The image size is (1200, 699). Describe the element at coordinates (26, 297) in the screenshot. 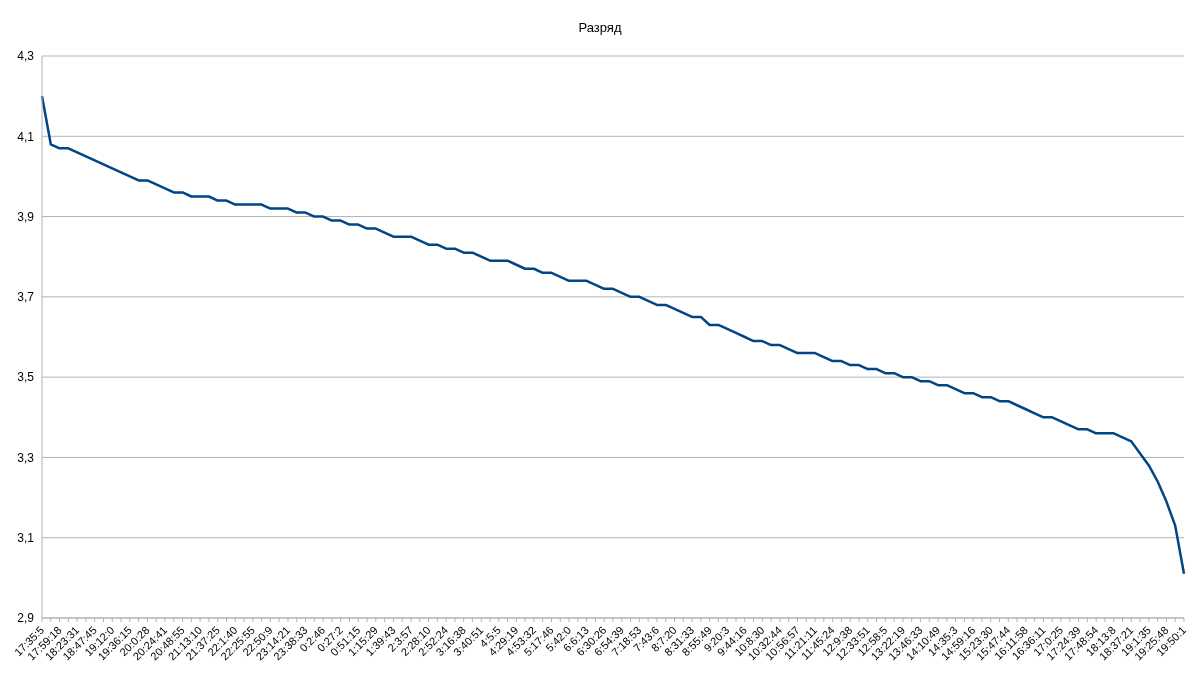

I see `y-tick-label: 3,7` at that location.